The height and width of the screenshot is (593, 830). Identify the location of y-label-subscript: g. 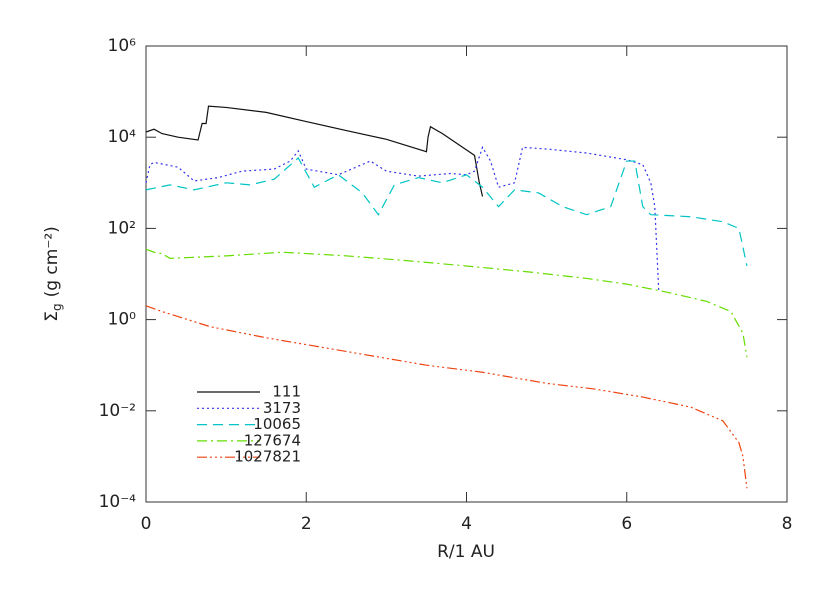
(57, 307).